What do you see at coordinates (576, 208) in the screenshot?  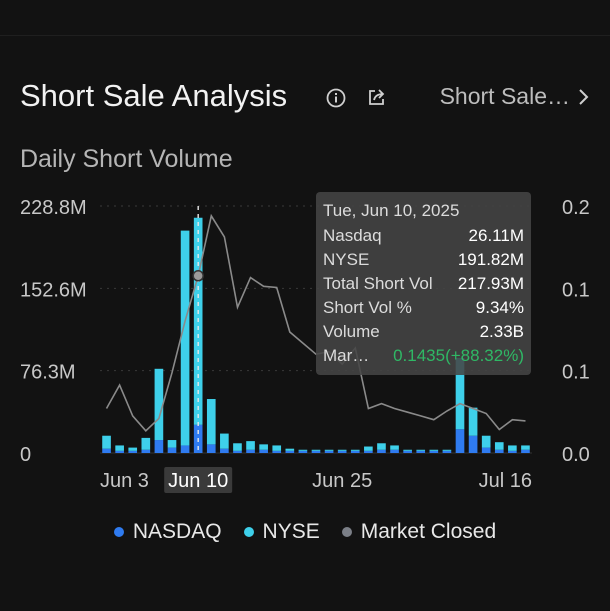 I see `y-right-tick-label: 0.2` at bounding box center [576, 208].